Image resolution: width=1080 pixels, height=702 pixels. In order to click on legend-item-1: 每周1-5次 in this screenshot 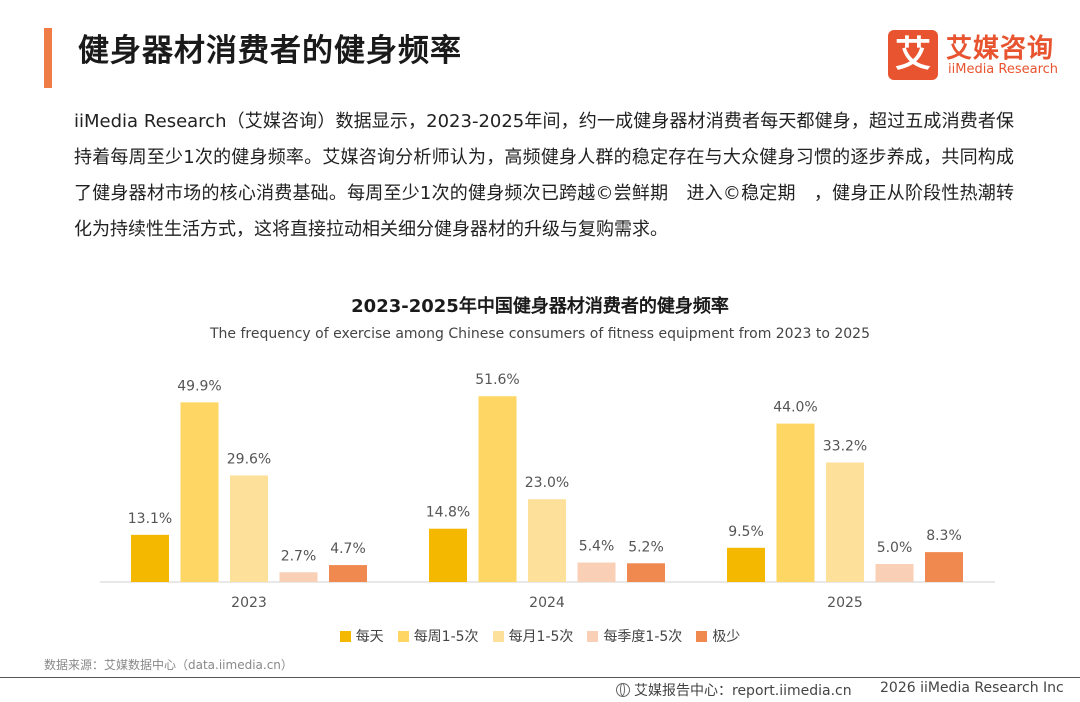, I will do `click(438, 636)`.